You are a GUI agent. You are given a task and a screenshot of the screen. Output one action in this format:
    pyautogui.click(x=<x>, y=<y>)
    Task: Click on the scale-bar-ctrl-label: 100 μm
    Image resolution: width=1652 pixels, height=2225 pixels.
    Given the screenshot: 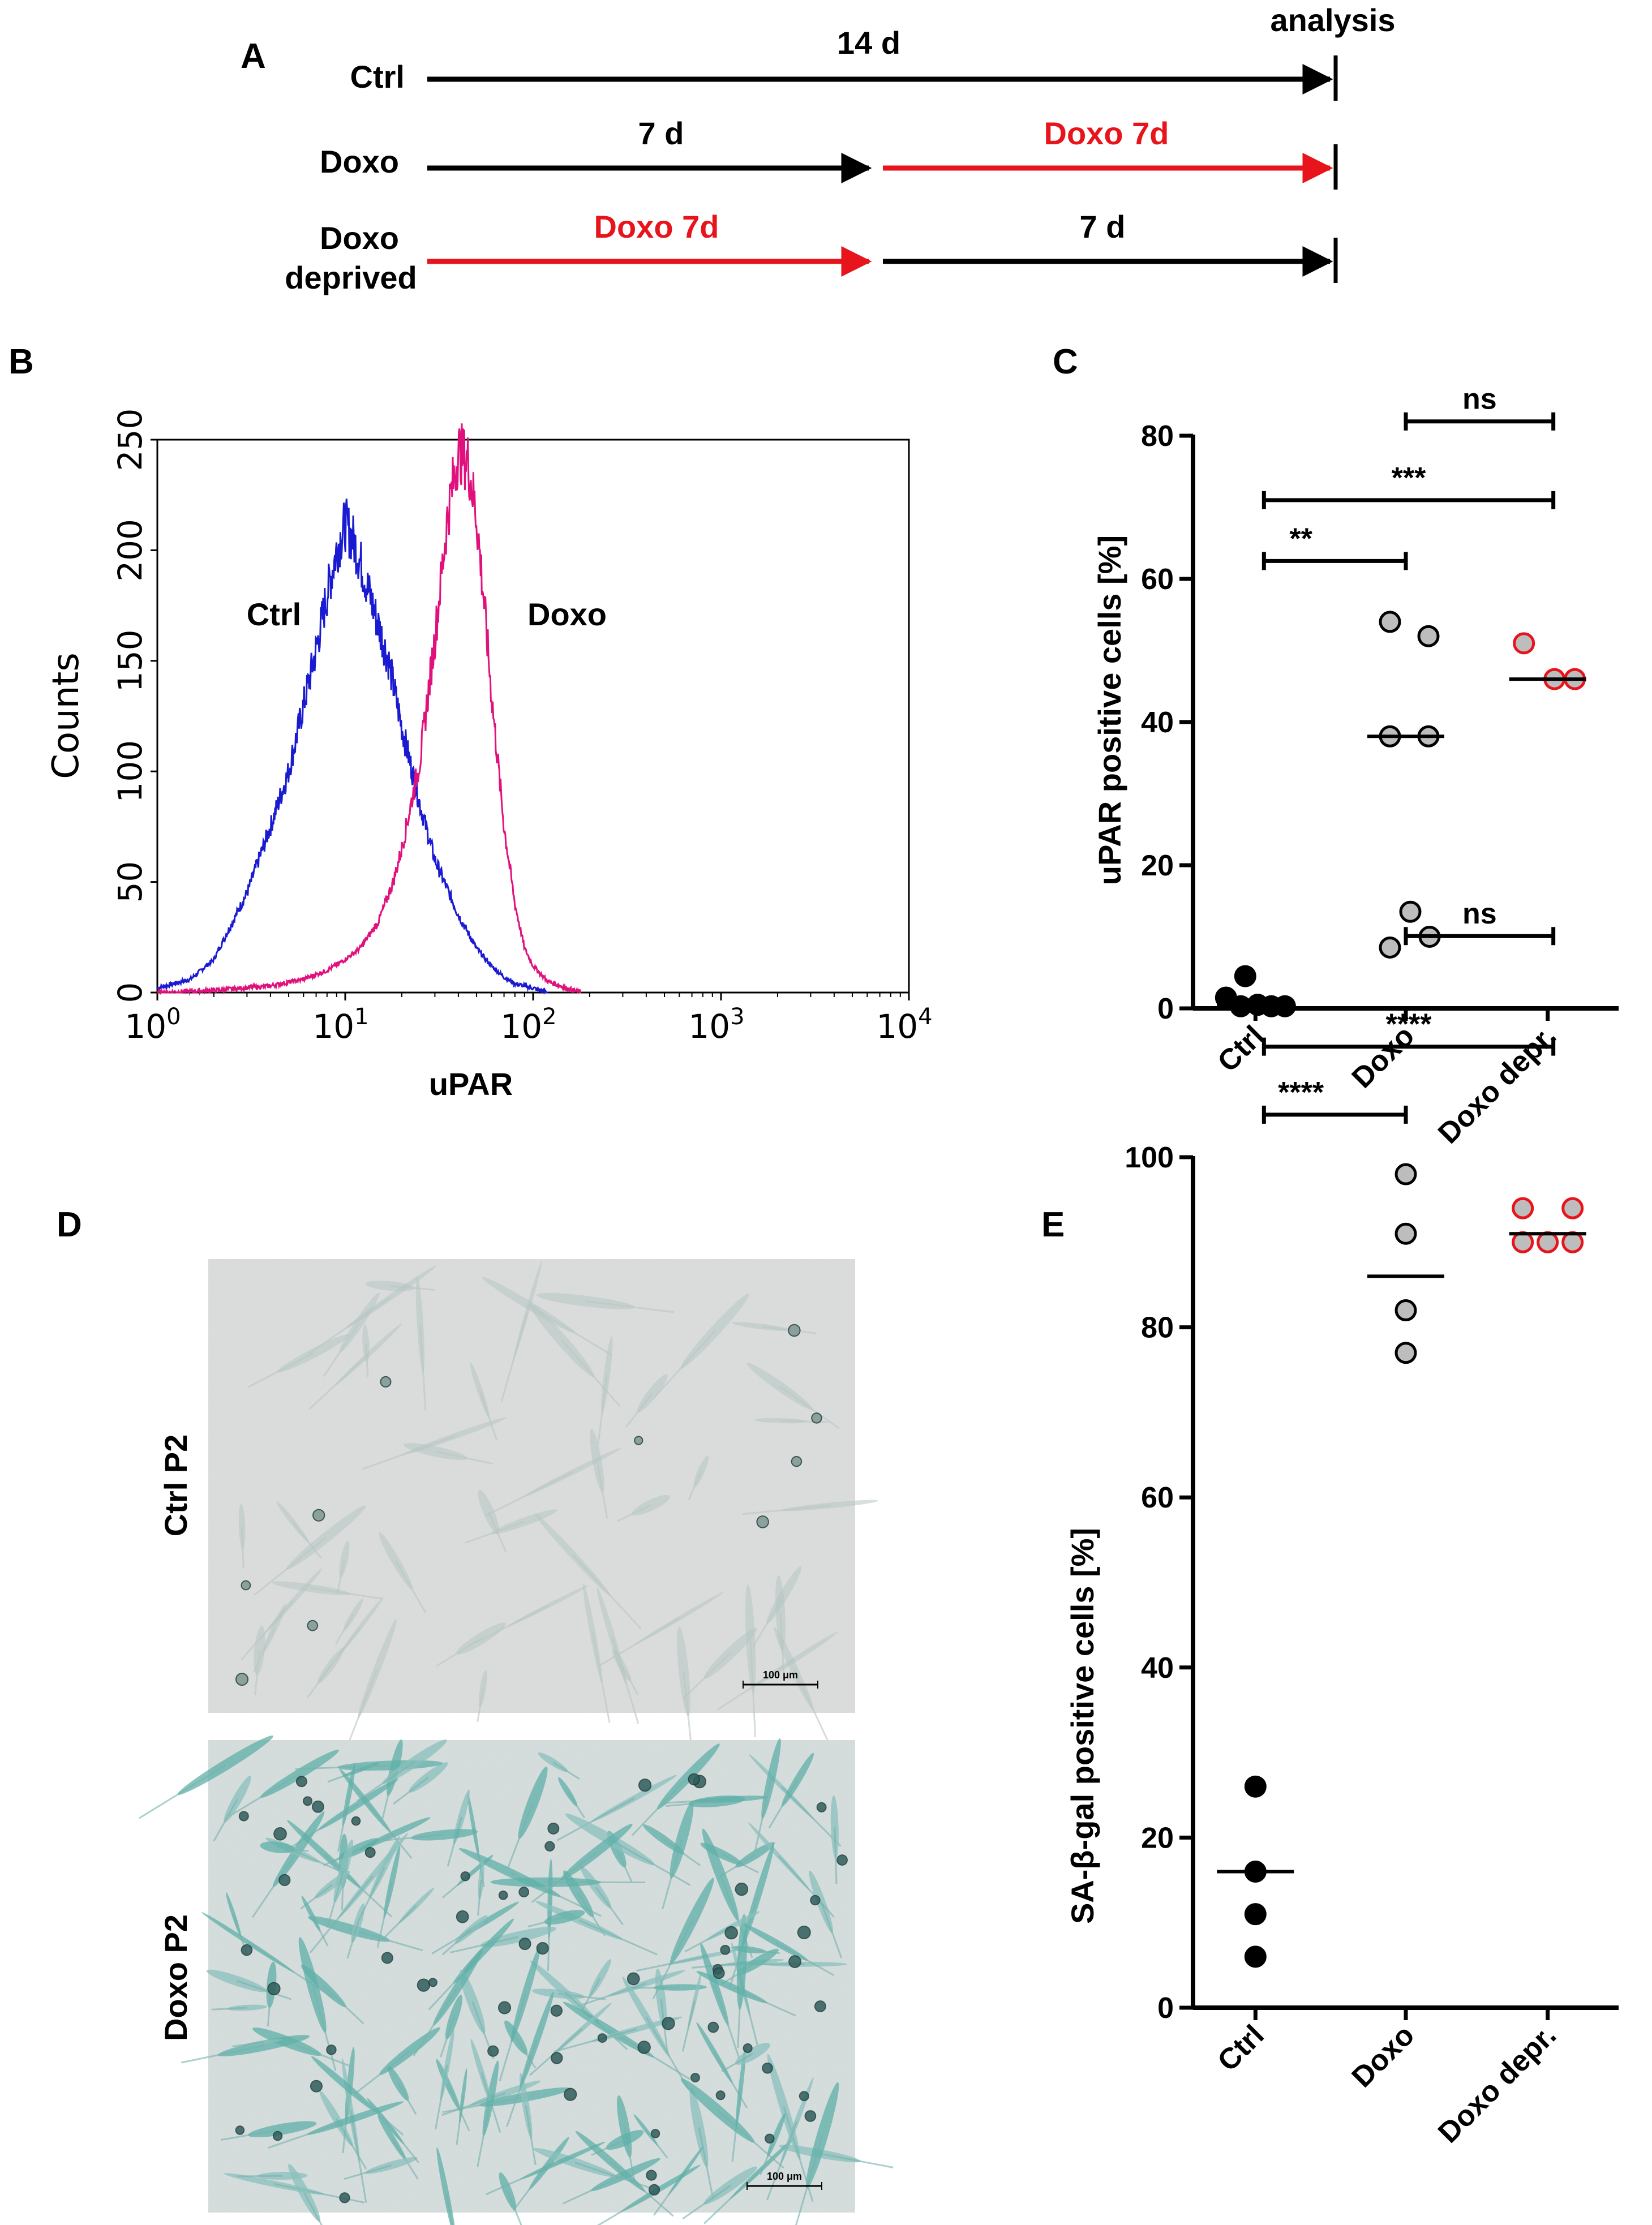 What is the action you would take?
    pyautogui.click(x=780, y=1675)
    